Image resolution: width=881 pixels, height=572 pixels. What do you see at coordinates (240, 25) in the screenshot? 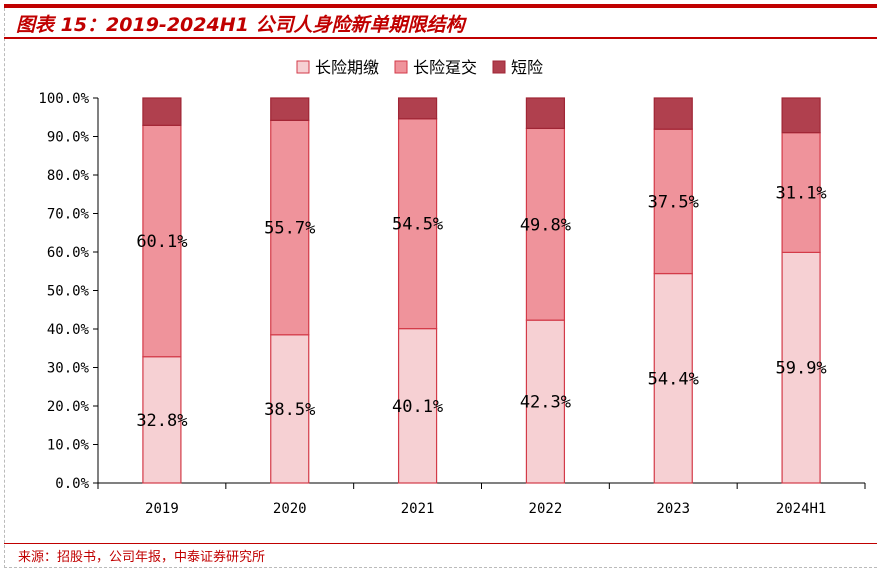
I see `chart-title: 图表 15：2019-2024H1 公司人身险新单期限结构` at bounding box center [240, 25].